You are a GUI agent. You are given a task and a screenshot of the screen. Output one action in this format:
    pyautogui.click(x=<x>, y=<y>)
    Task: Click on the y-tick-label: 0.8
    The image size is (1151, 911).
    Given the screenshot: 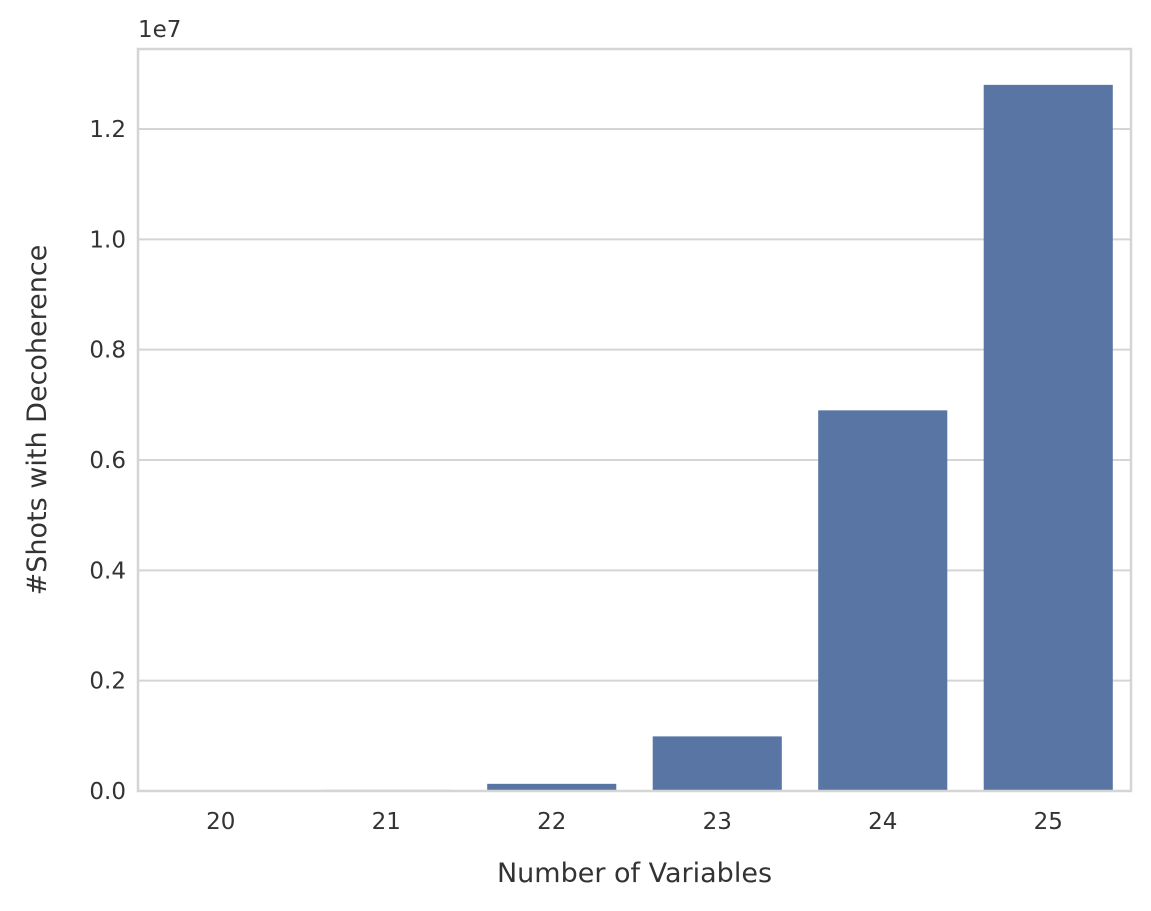 What is the action you would take?
    pyautogui.click(x=107, y=351)
    